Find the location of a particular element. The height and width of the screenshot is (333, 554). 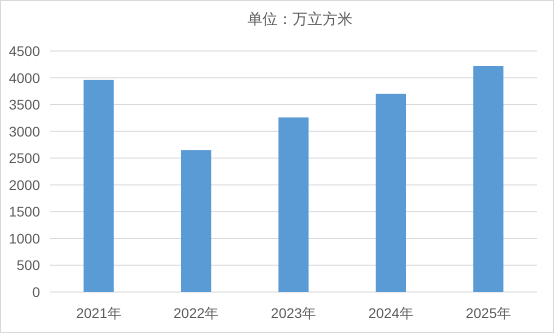

x-tick-label: 2023年 is located at coordinates (293, 313).